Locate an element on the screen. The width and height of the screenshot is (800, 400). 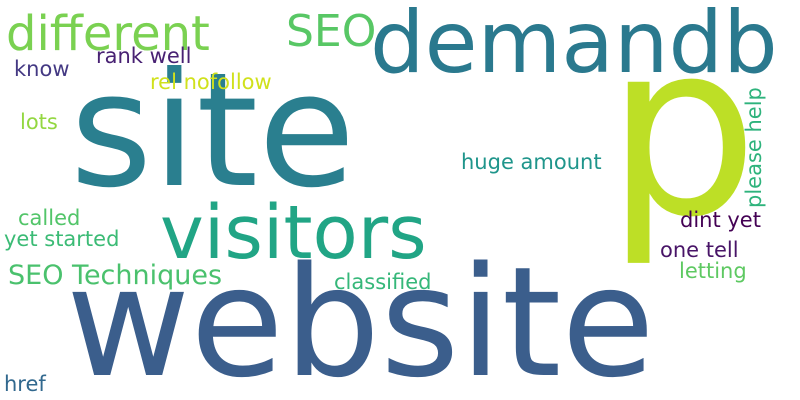
word-one-tell: one tell is located at coordinates (699, 250).